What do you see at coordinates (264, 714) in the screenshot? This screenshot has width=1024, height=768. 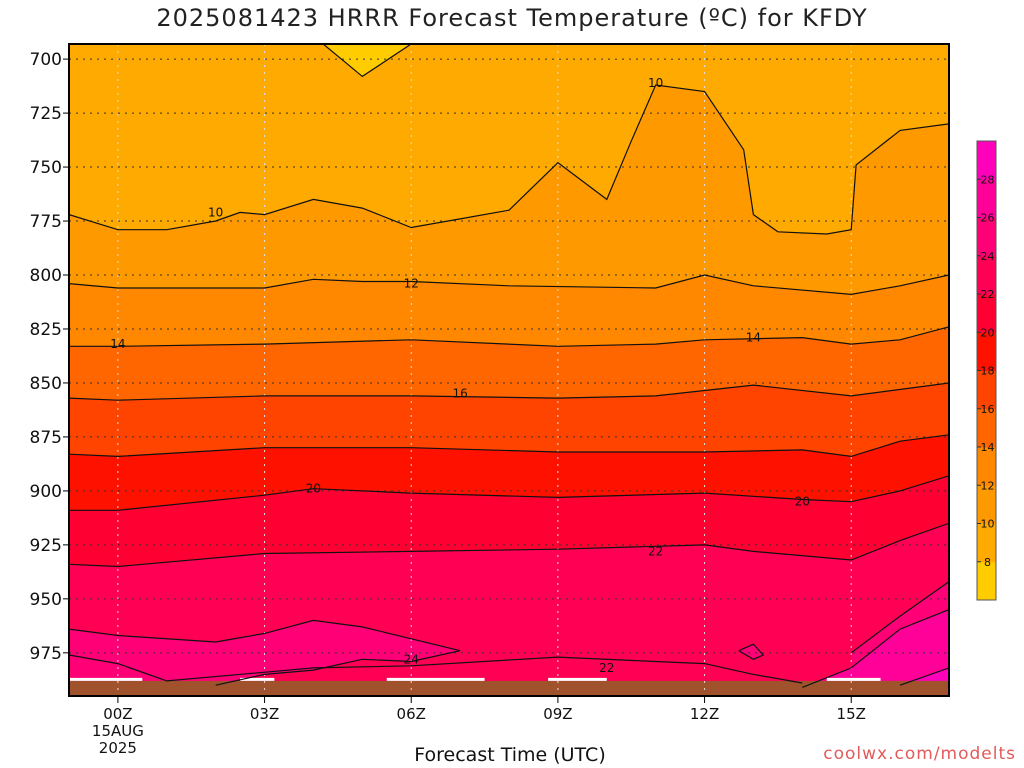 I see `x-tick-label: 03Z` at bounding box center [264, 714].